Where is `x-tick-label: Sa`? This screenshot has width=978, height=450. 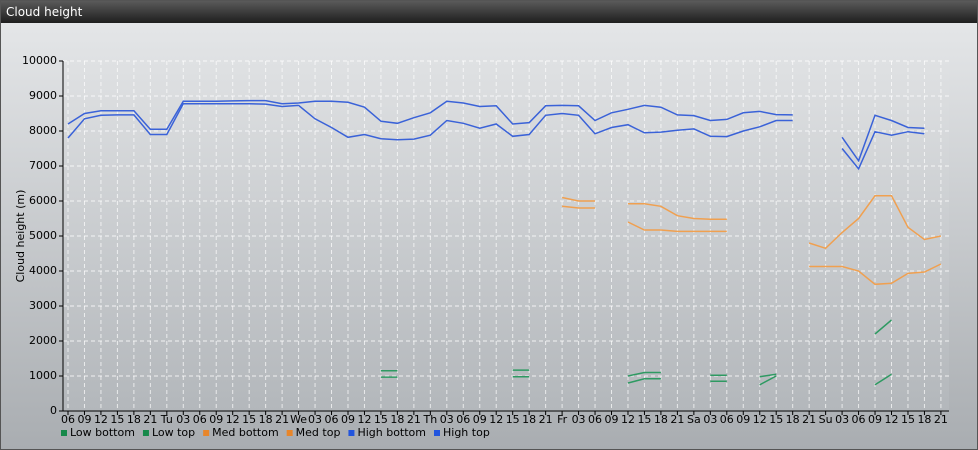 x-tick-label: Sa is located at coordinates (694, 419).